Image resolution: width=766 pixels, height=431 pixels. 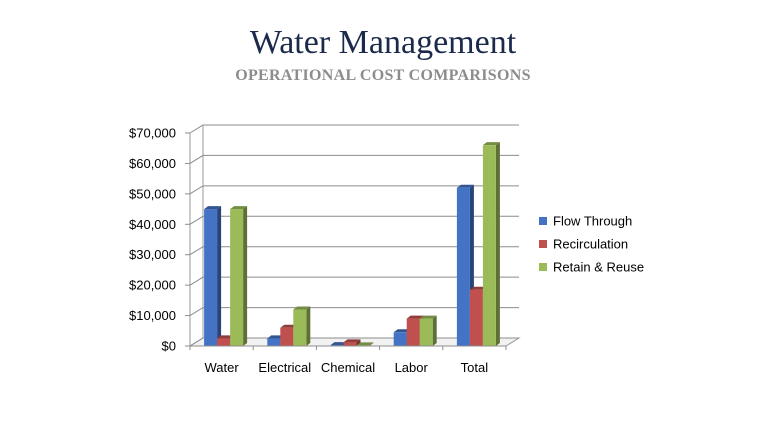 I want to click on y-tick-label: $30,000, so click(x=152, y=254).